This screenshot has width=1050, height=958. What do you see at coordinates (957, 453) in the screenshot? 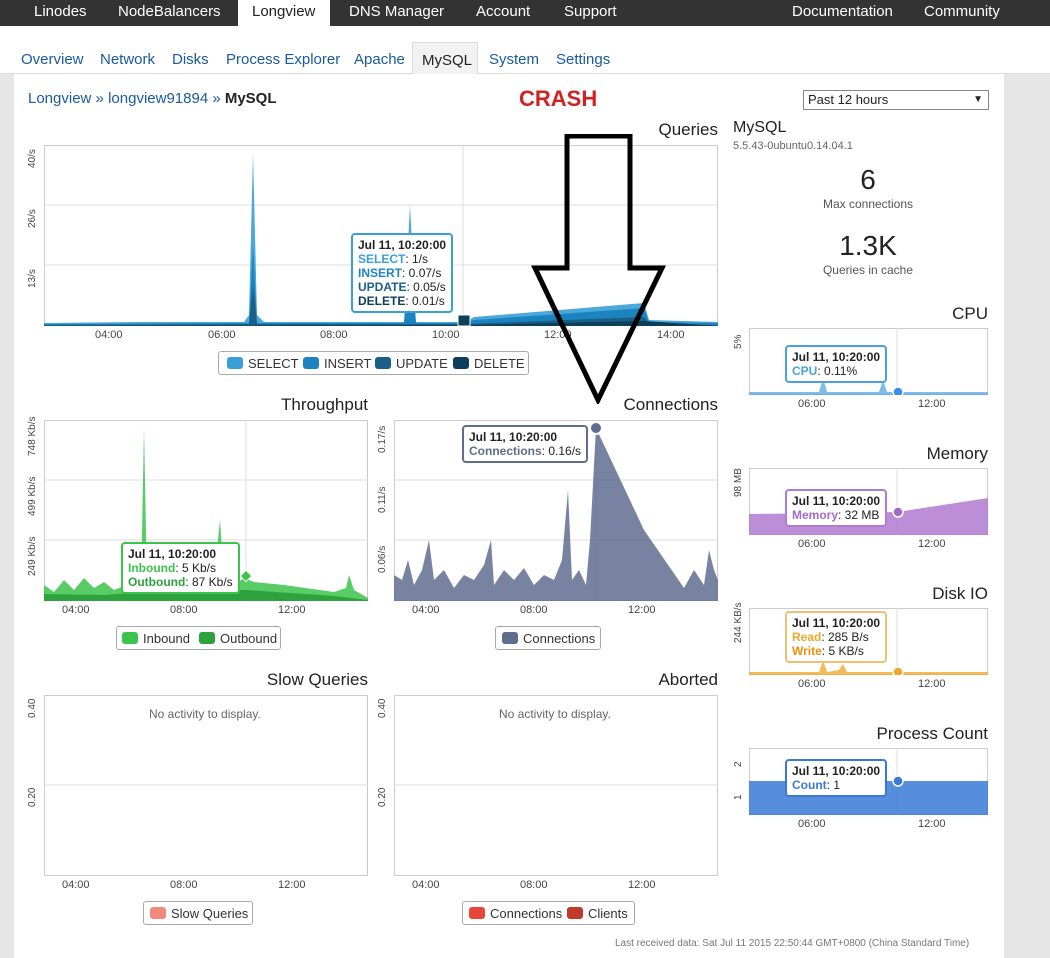
I see `memory-title: Memory` at bounding box center [957, 453].